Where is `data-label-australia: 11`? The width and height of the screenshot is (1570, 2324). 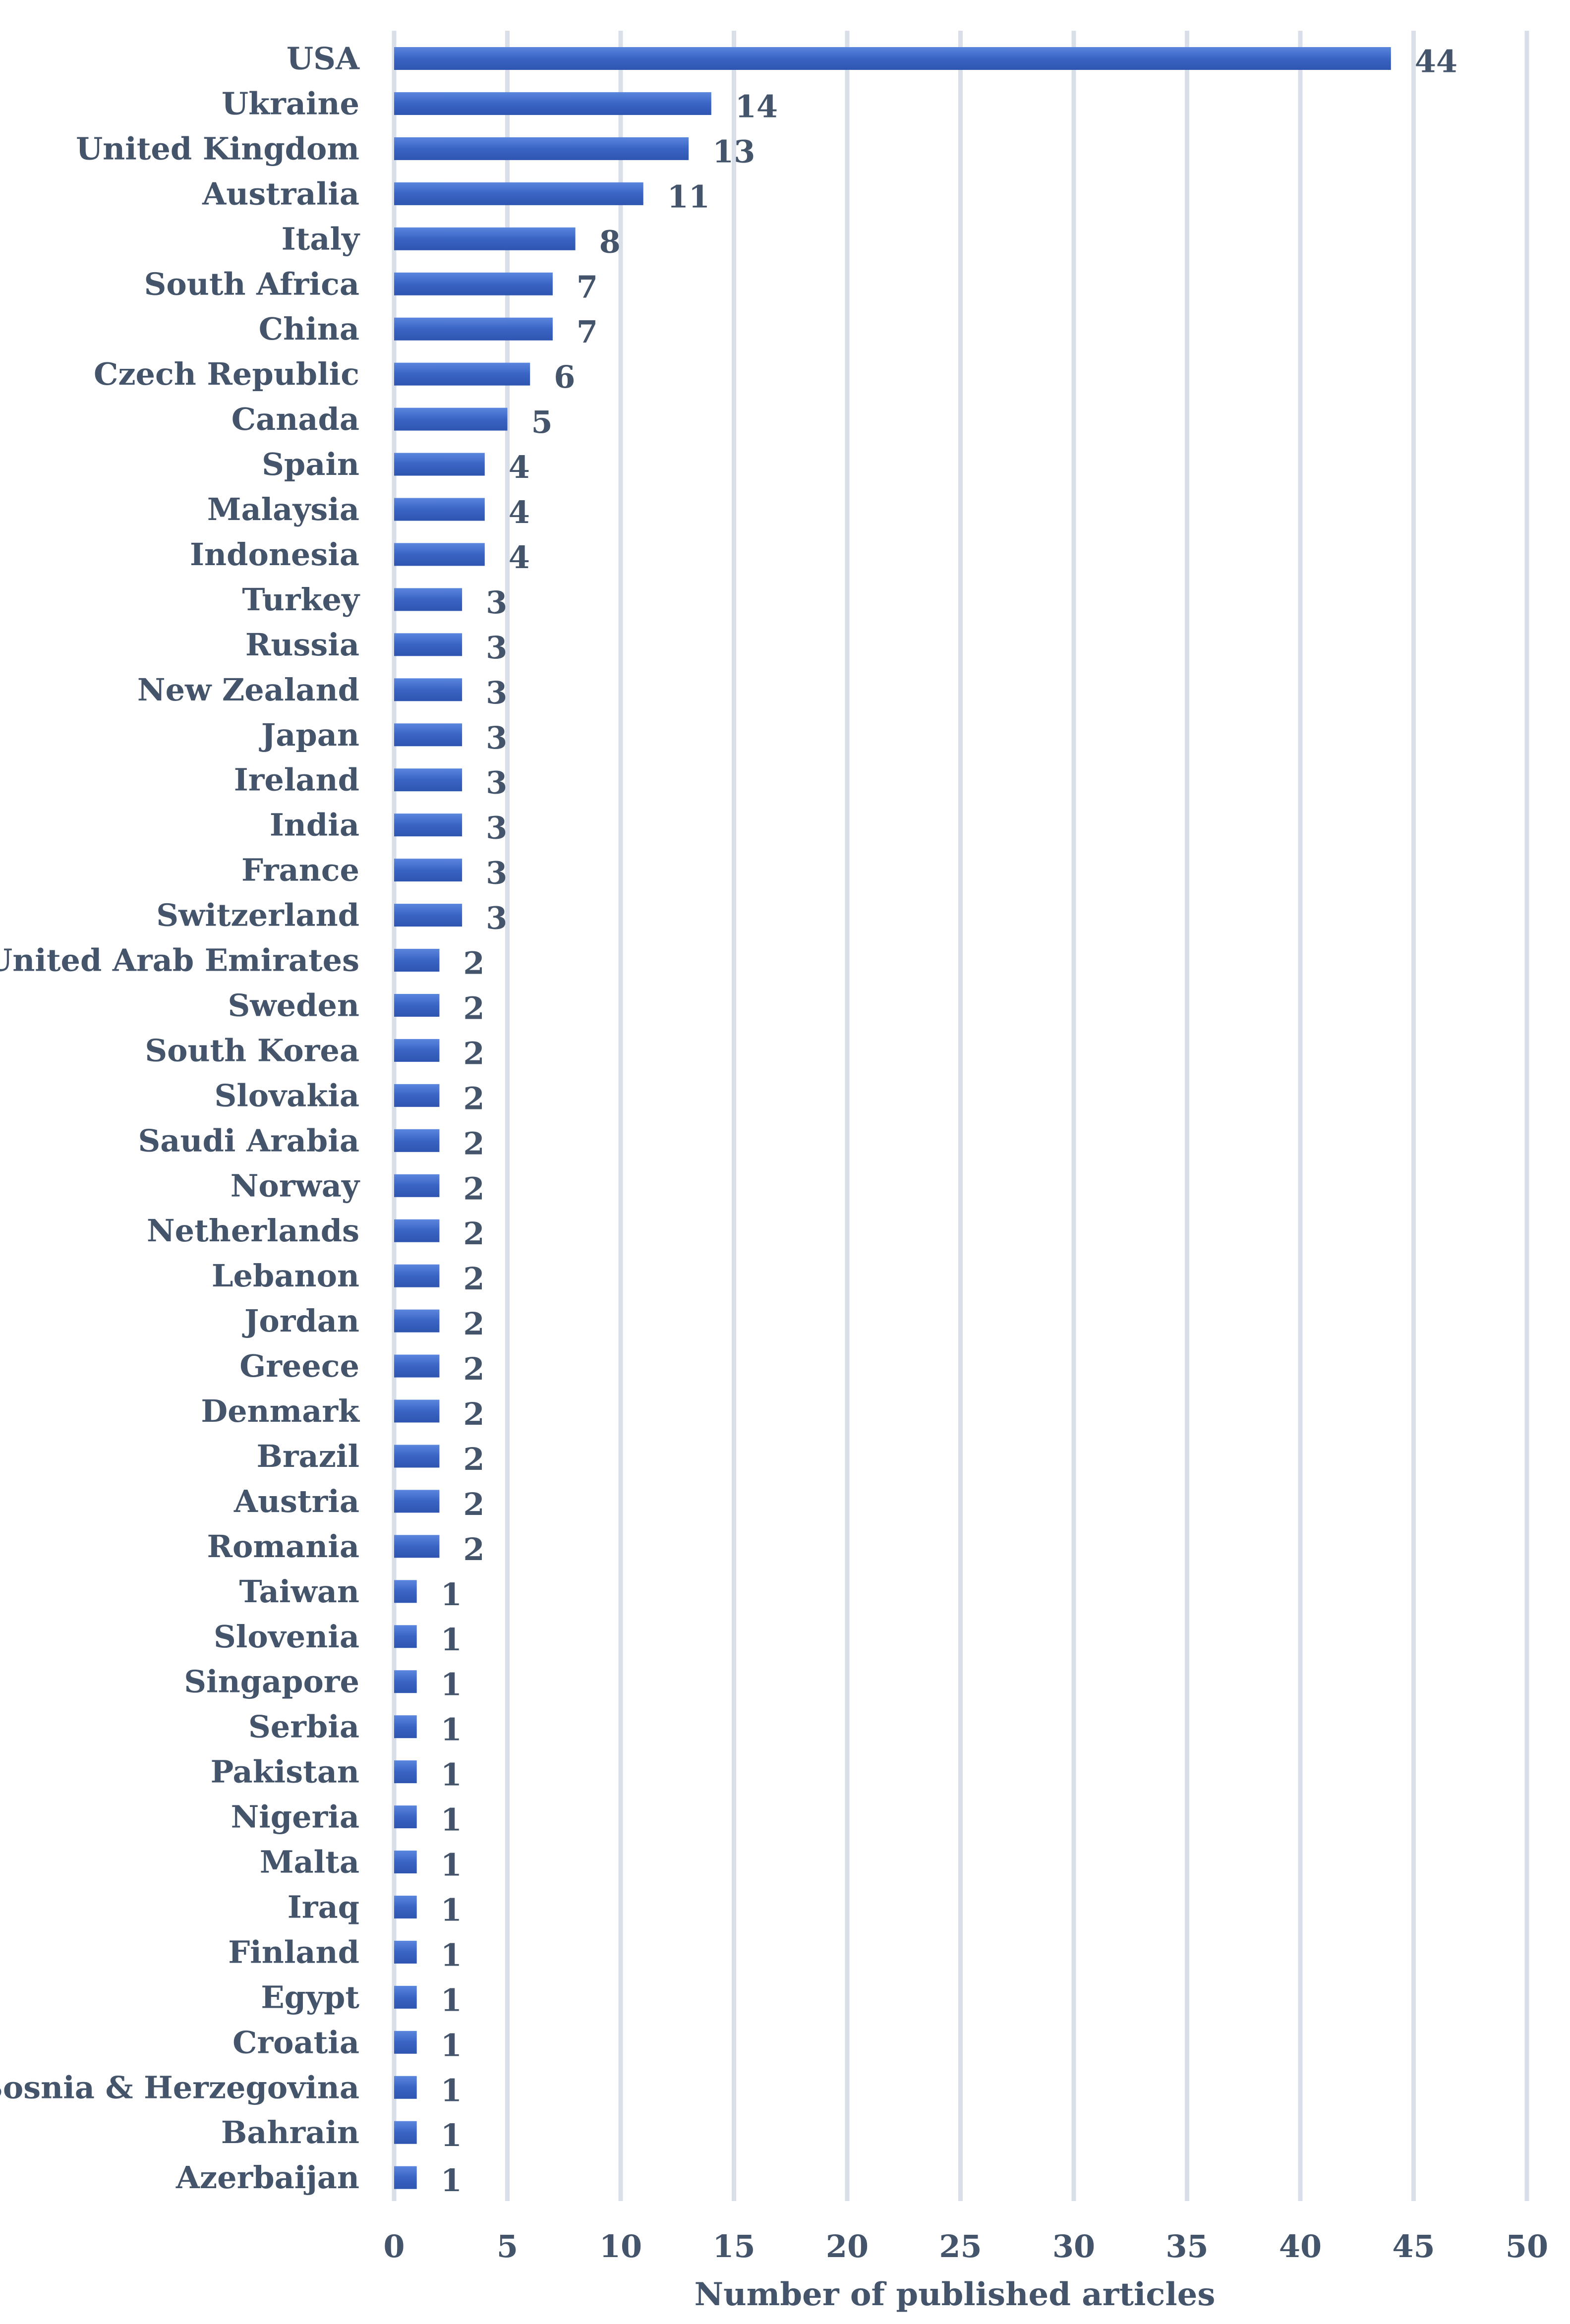
data-label-australia: 11 is located at coordinates (688, 196).